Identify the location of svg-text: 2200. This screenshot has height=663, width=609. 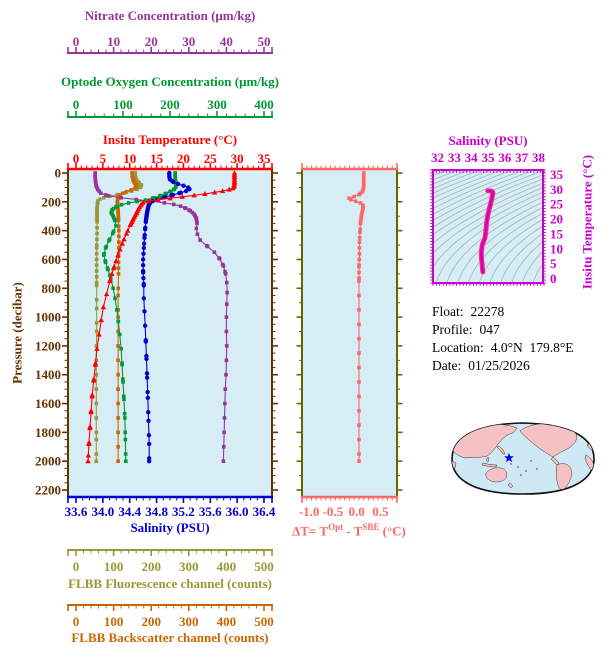
(48, 490).